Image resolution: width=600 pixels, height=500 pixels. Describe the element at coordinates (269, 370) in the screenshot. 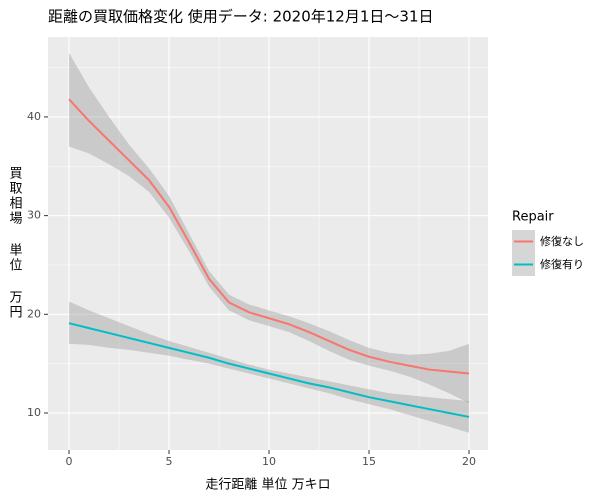

I see `smooth-line` at that location.